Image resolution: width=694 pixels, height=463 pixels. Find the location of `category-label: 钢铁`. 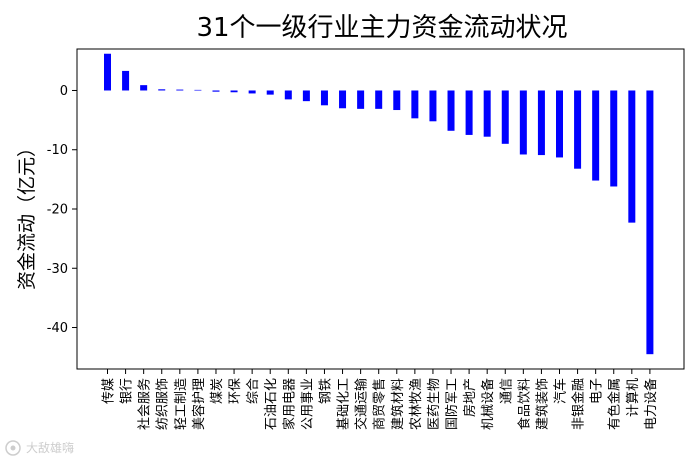

category-label: 钢铁 is located at coordinates (325, 391).